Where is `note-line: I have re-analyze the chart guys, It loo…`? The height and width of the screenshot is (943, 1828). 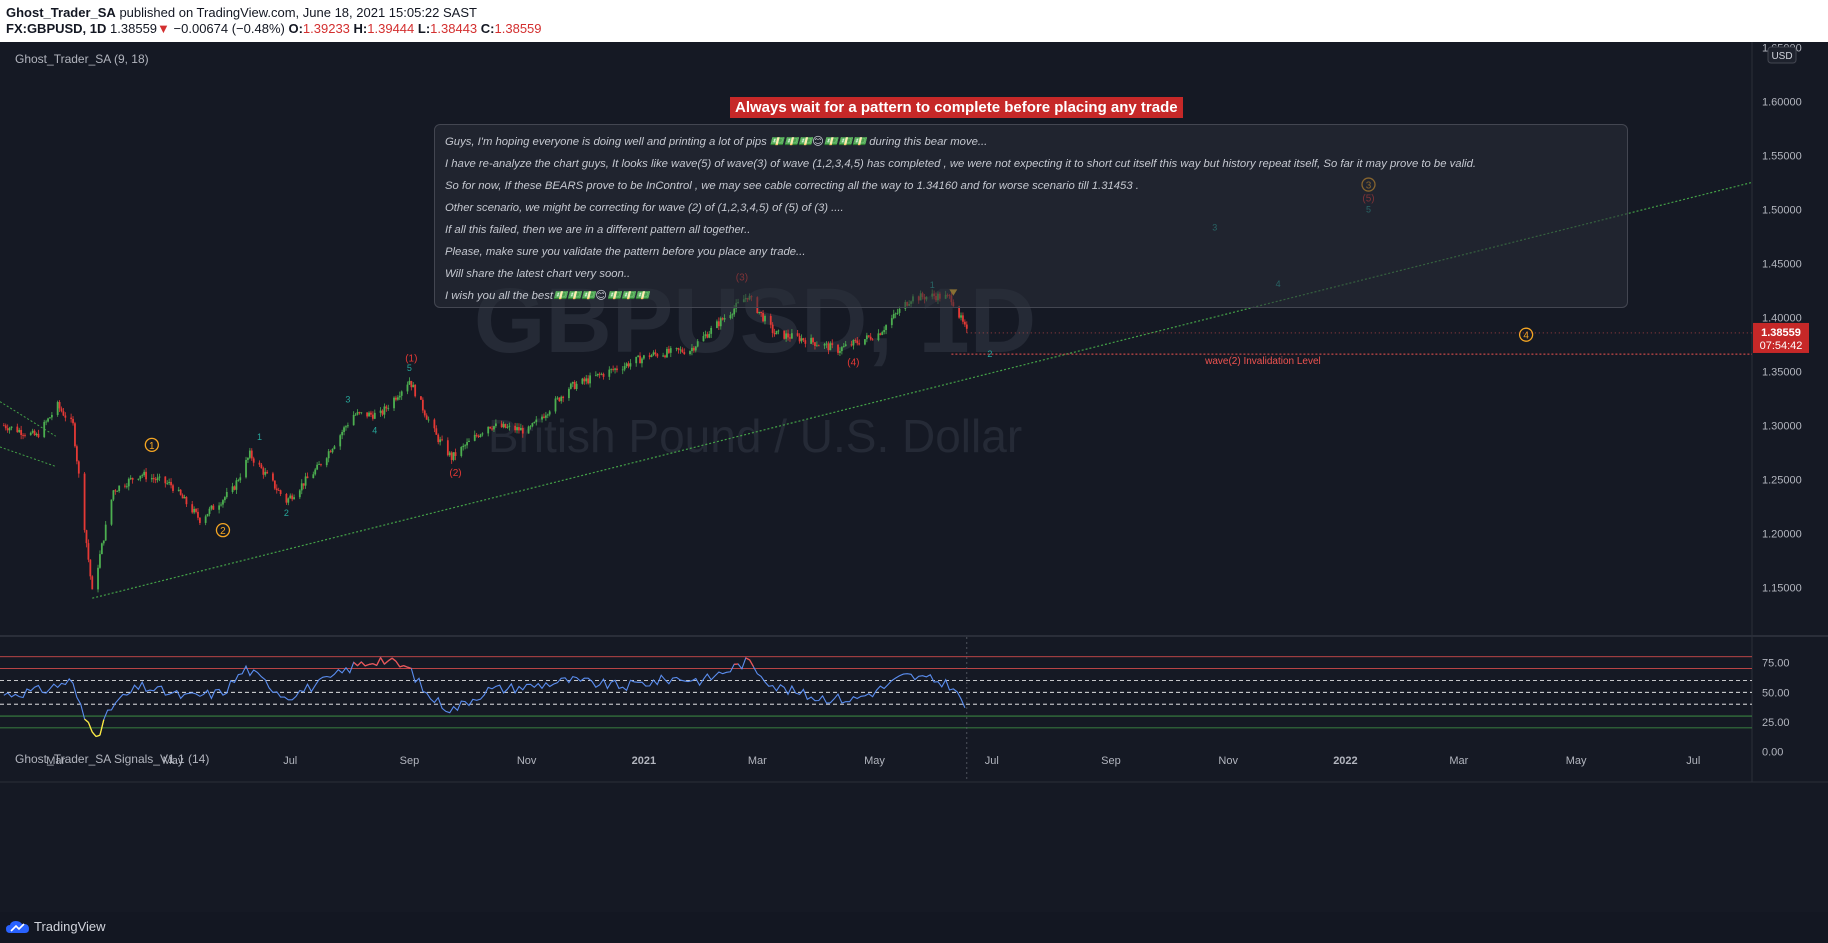
note-line: I have re-analyze the chart guys, It loo… is located at coordinates (961, 164).